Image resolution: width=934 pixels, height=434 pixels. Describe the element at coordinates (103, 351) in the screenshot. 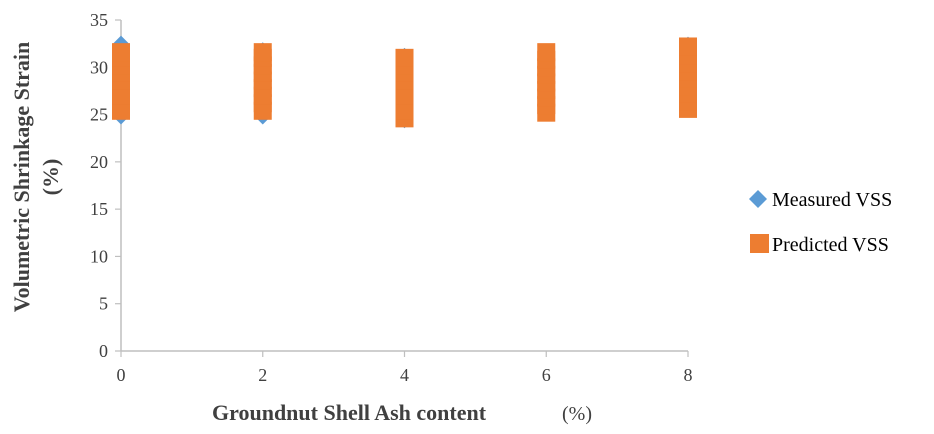

I see `y-tick-label: 0` at that location.